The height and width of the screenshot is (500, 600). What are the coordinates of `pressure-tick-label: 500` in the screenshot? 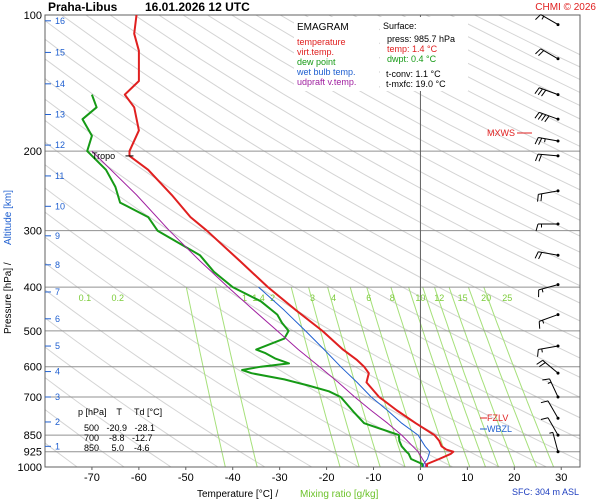 It's located at (33, 332).